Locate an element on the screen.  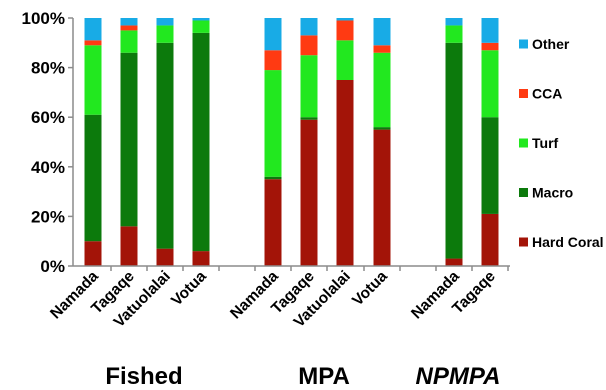
legend-swatch-turf is located at coordinates (523, 143).